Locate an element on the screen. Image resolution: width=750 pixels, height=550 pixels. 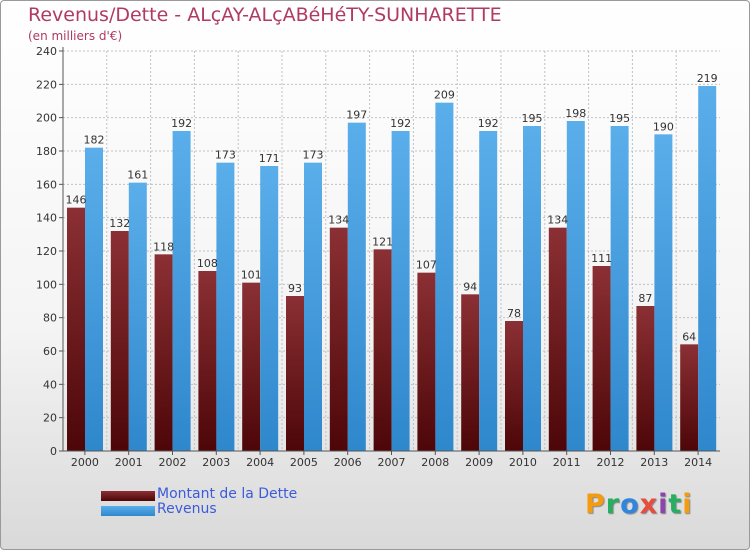
data-label-revenus: 197 is located at coordinates (356, 115).